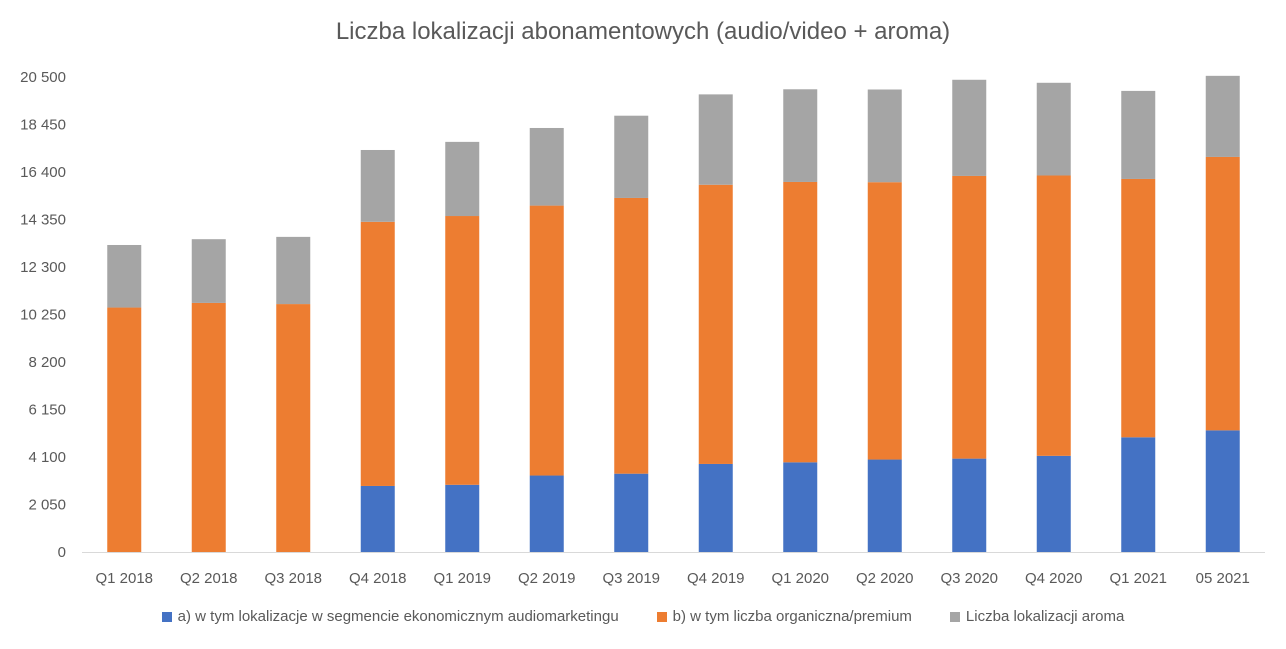 Image resolution: width=1286 pixels, height=649 pixels. I want to click on legend-item-aroma: Liczba lokalizacji aroma, so click(1037, 616).